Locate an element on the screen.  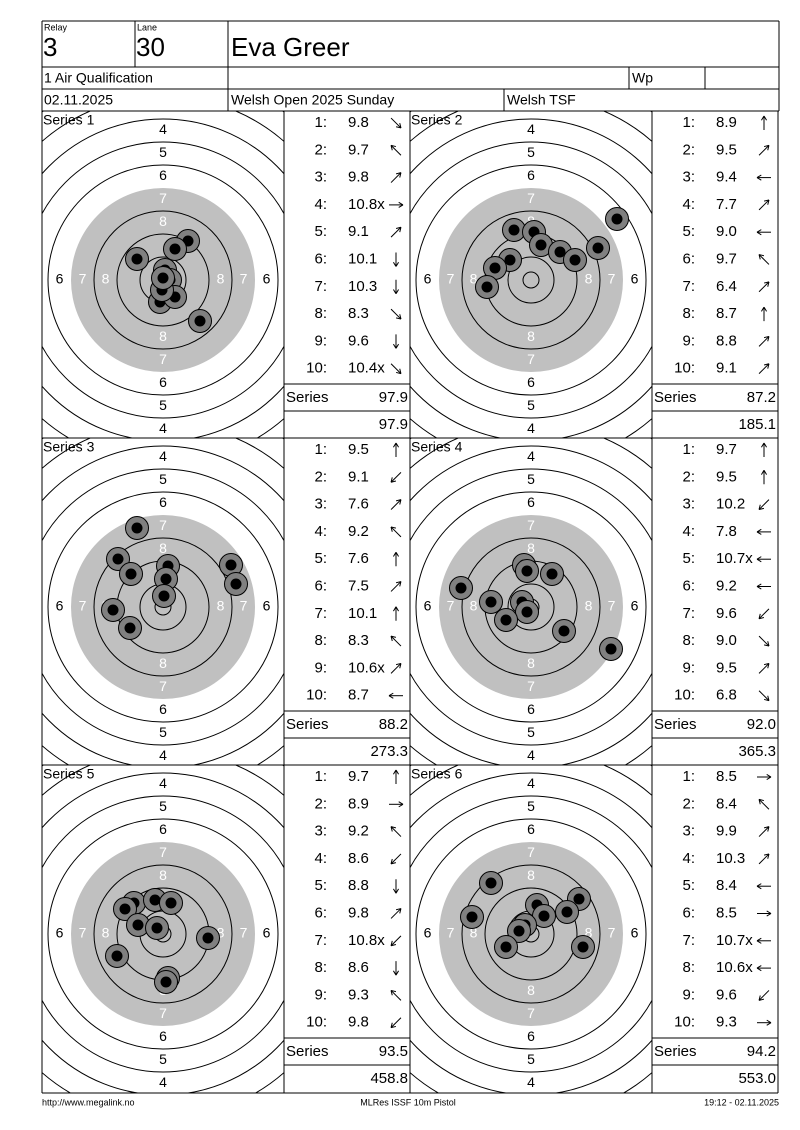
shot-number: 6: is located at coordinates (320, 585).